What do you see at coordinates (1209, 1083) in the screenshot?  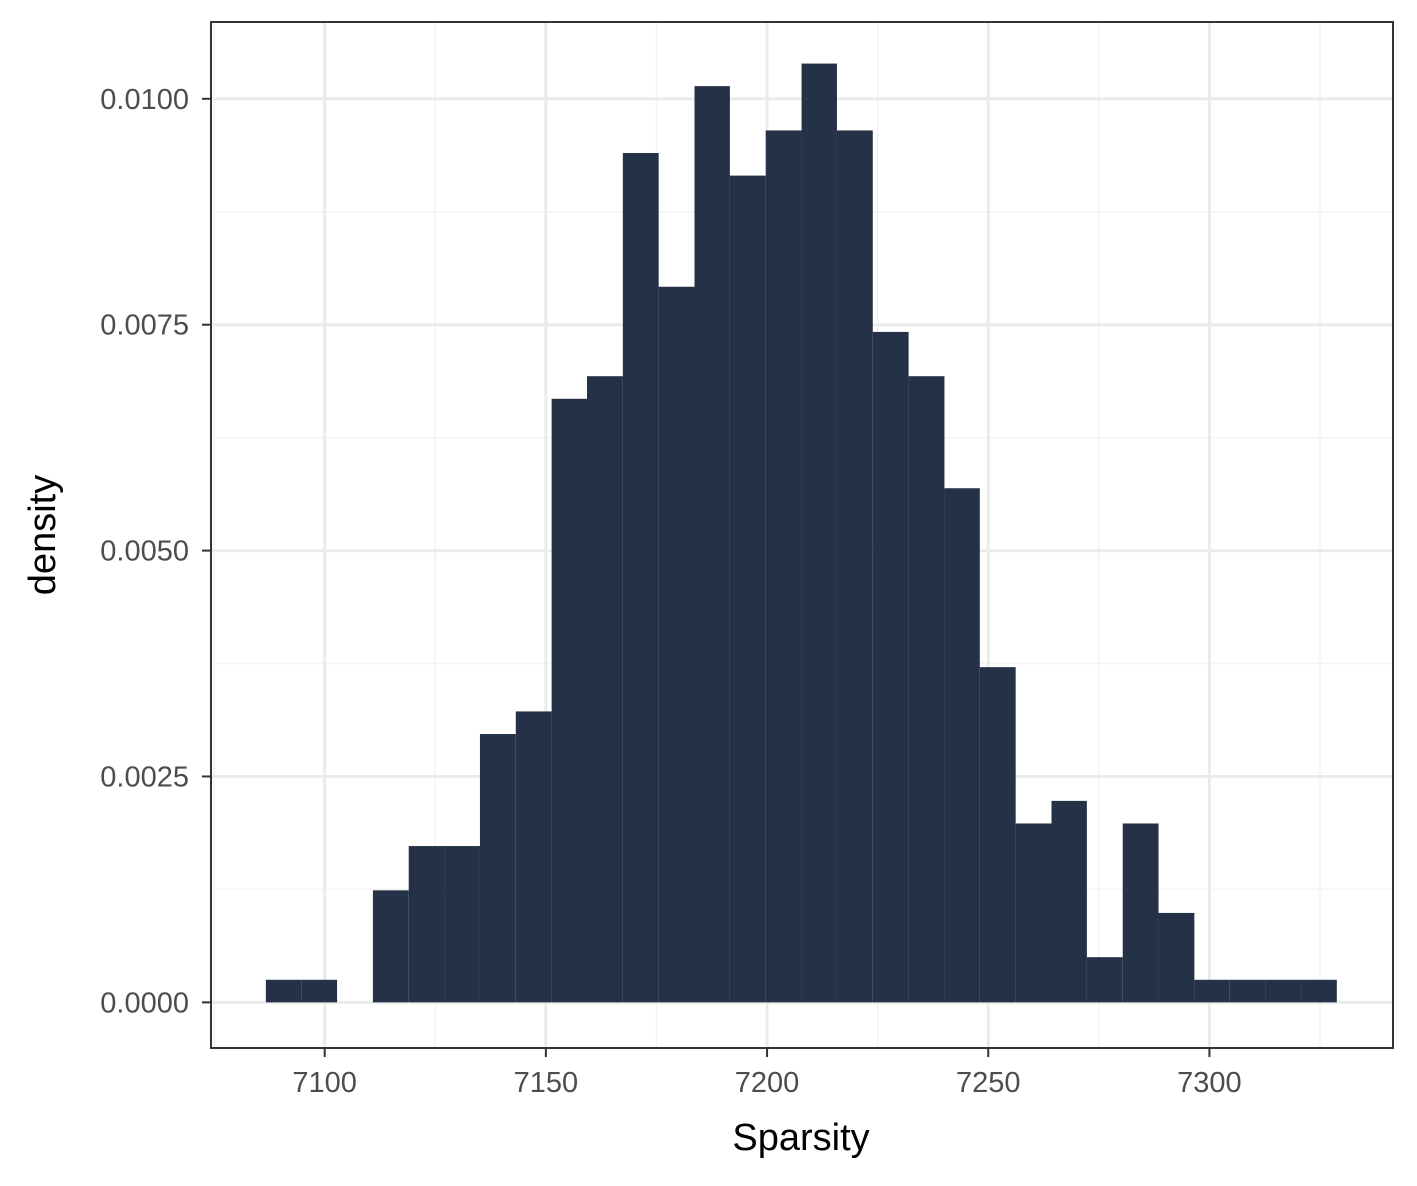 I see `x-tick-label: 7300` at bounding box center [1209, 1083].